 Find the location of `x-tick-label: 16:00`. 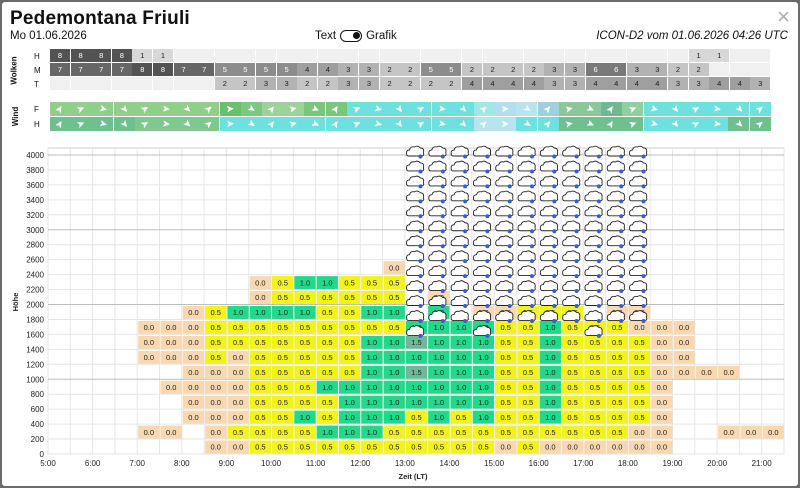

x-tick-label: 16:00 is located at coordinates (539, 463).